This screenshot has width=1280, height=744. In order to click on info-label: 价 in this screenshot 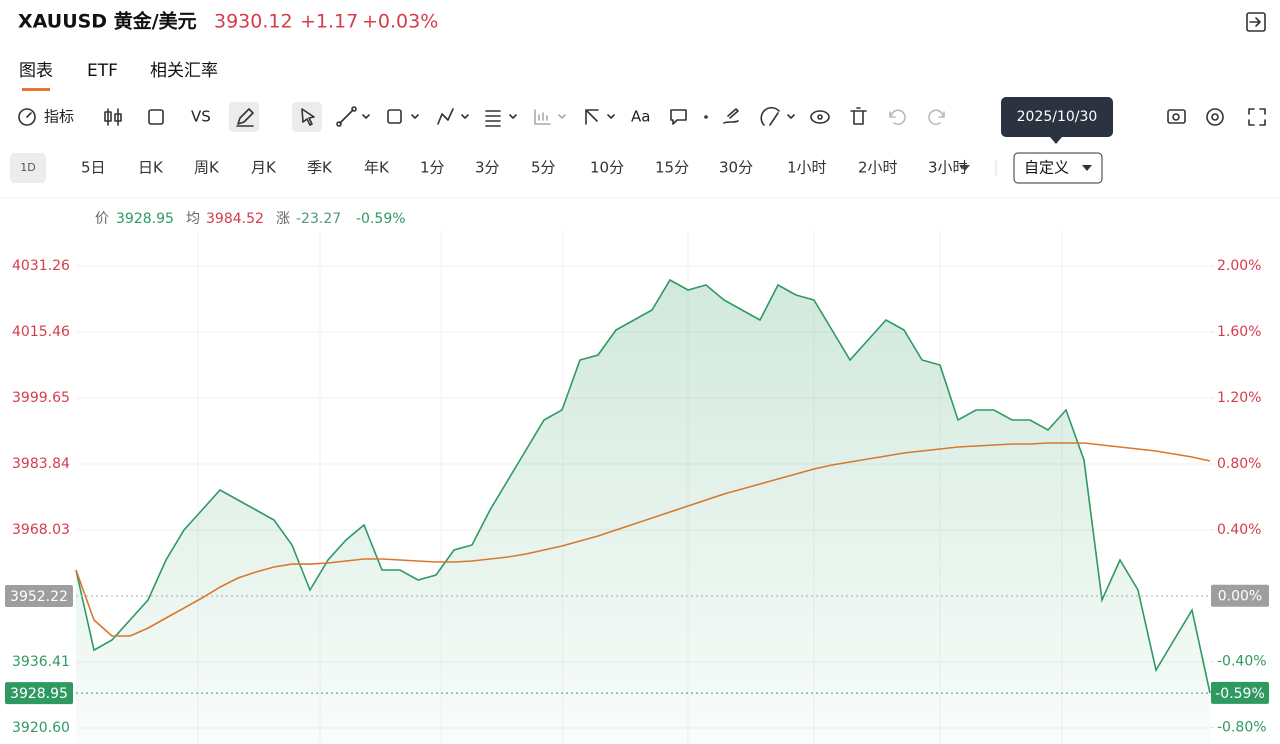, I will do `click(102, 219)`.